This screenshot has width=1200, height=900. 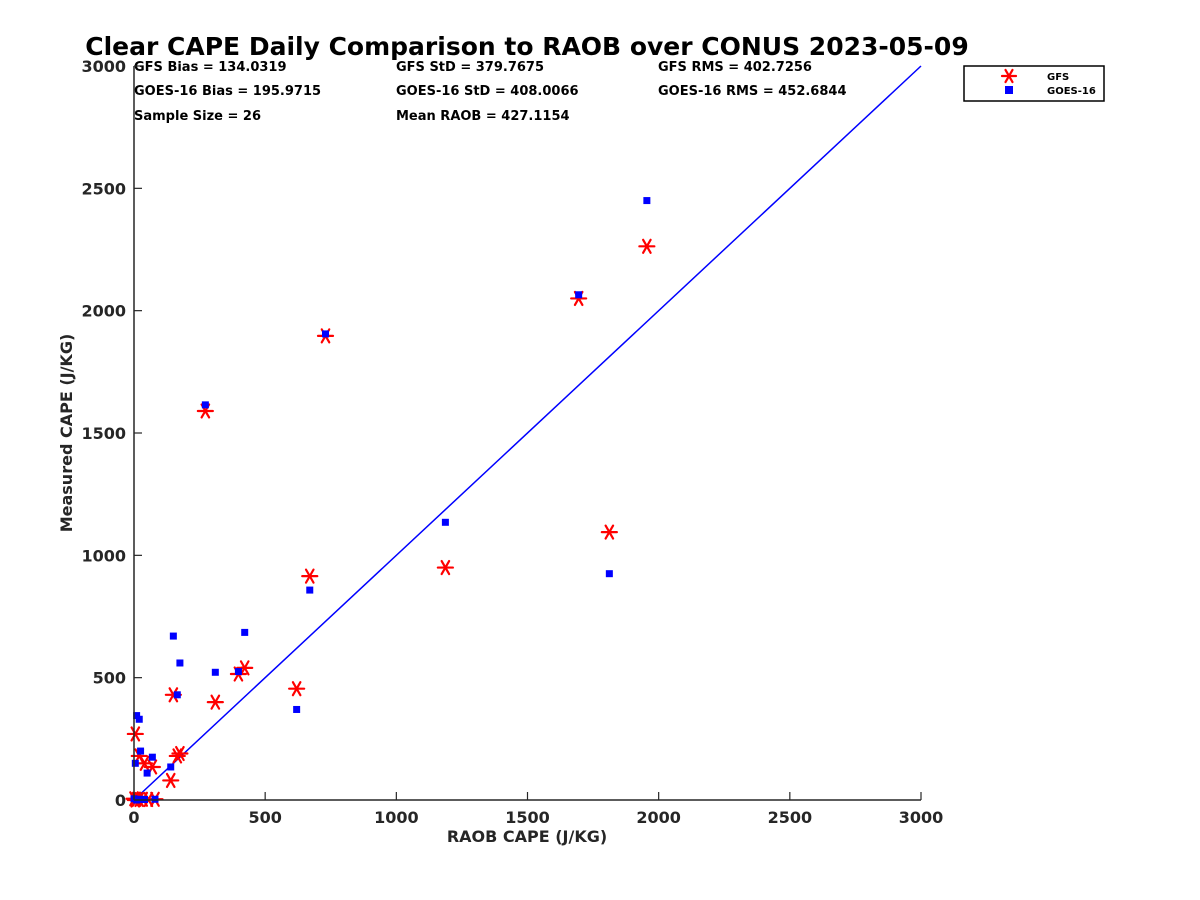 I want to click on y-tick-label: 3000, so click(x=103, y=66).